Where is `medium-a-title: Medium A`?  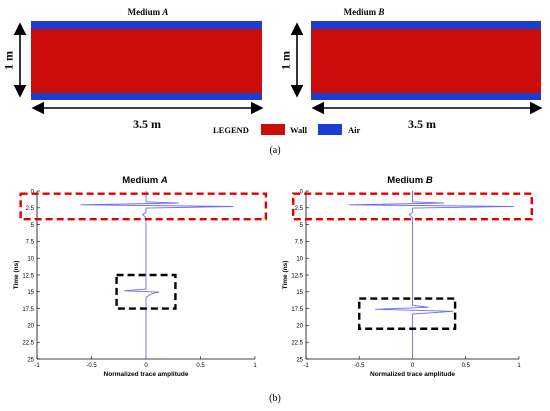 medium-a-title: Medium A is located at coordinates (148, 12).